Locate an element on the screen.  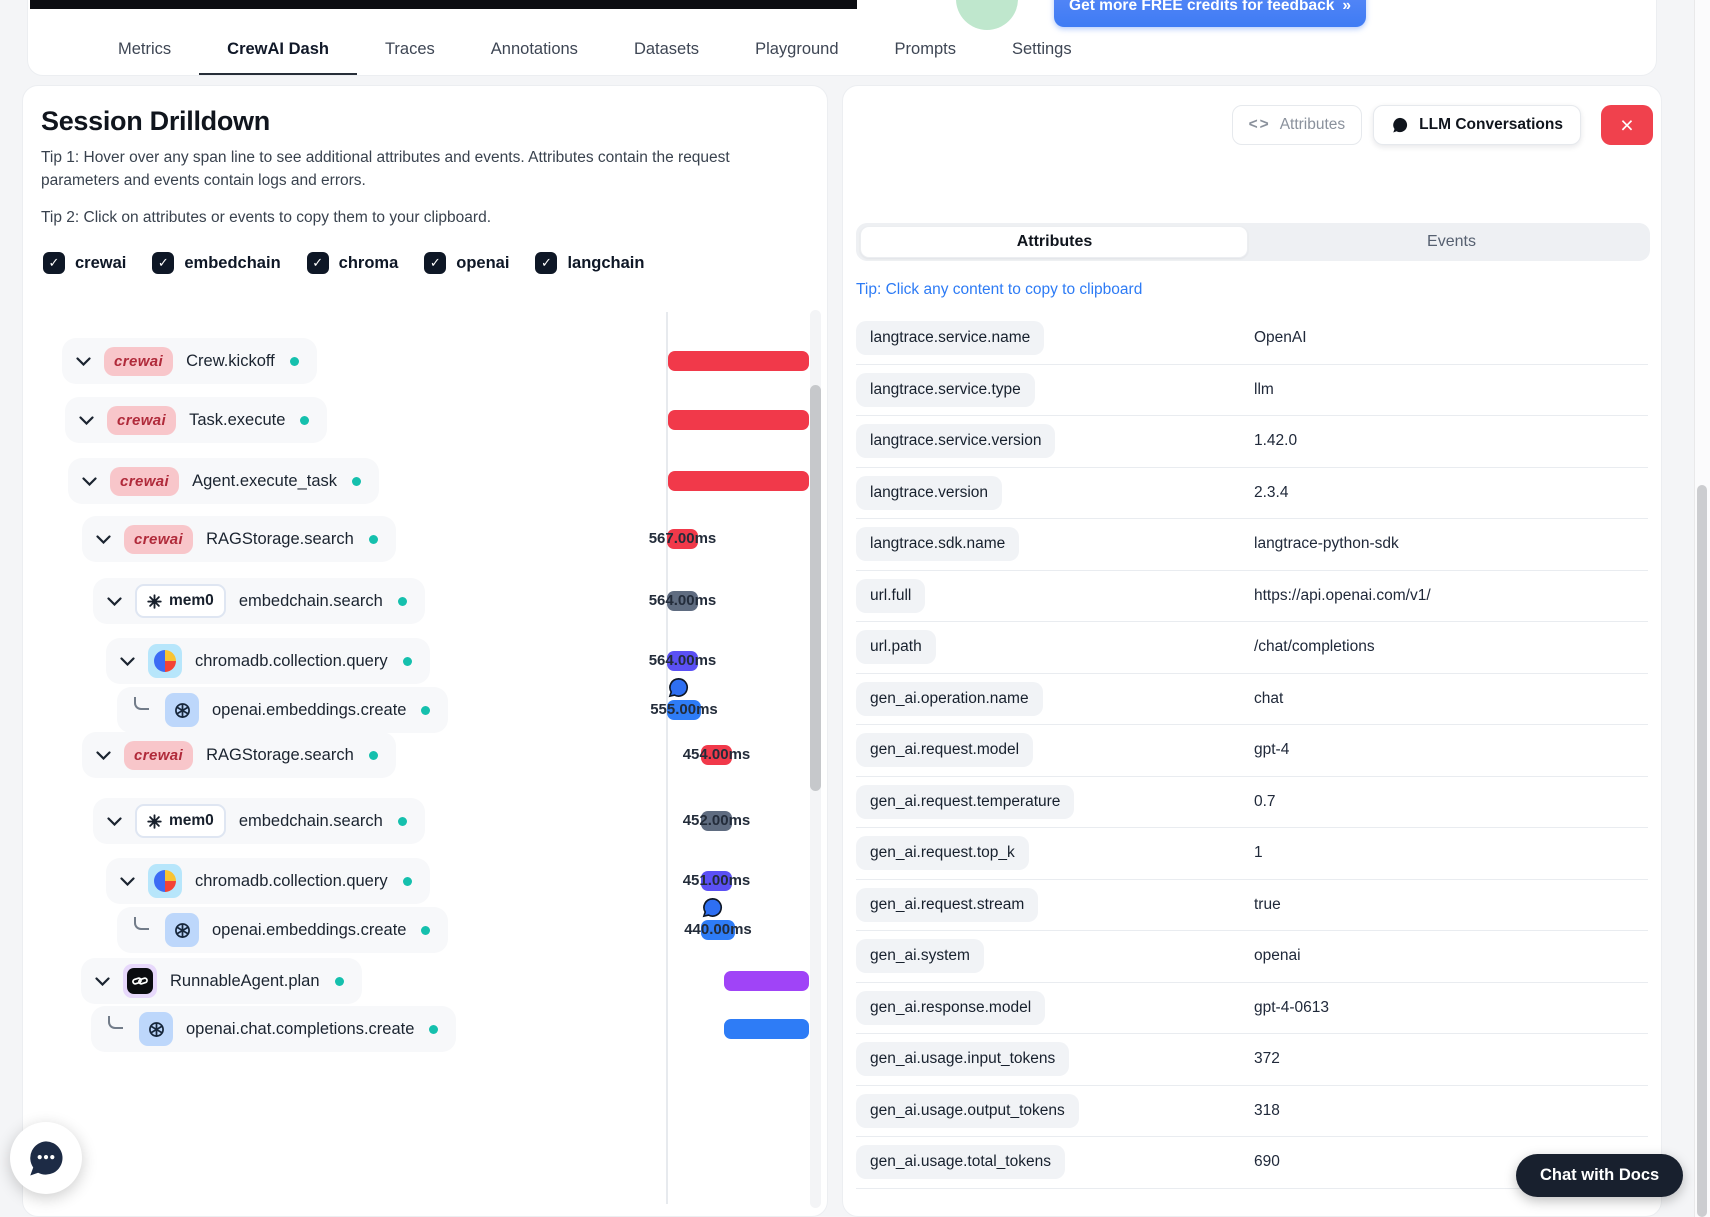
attribute-value: /chat/completions is located at coordinates (1314, 647).